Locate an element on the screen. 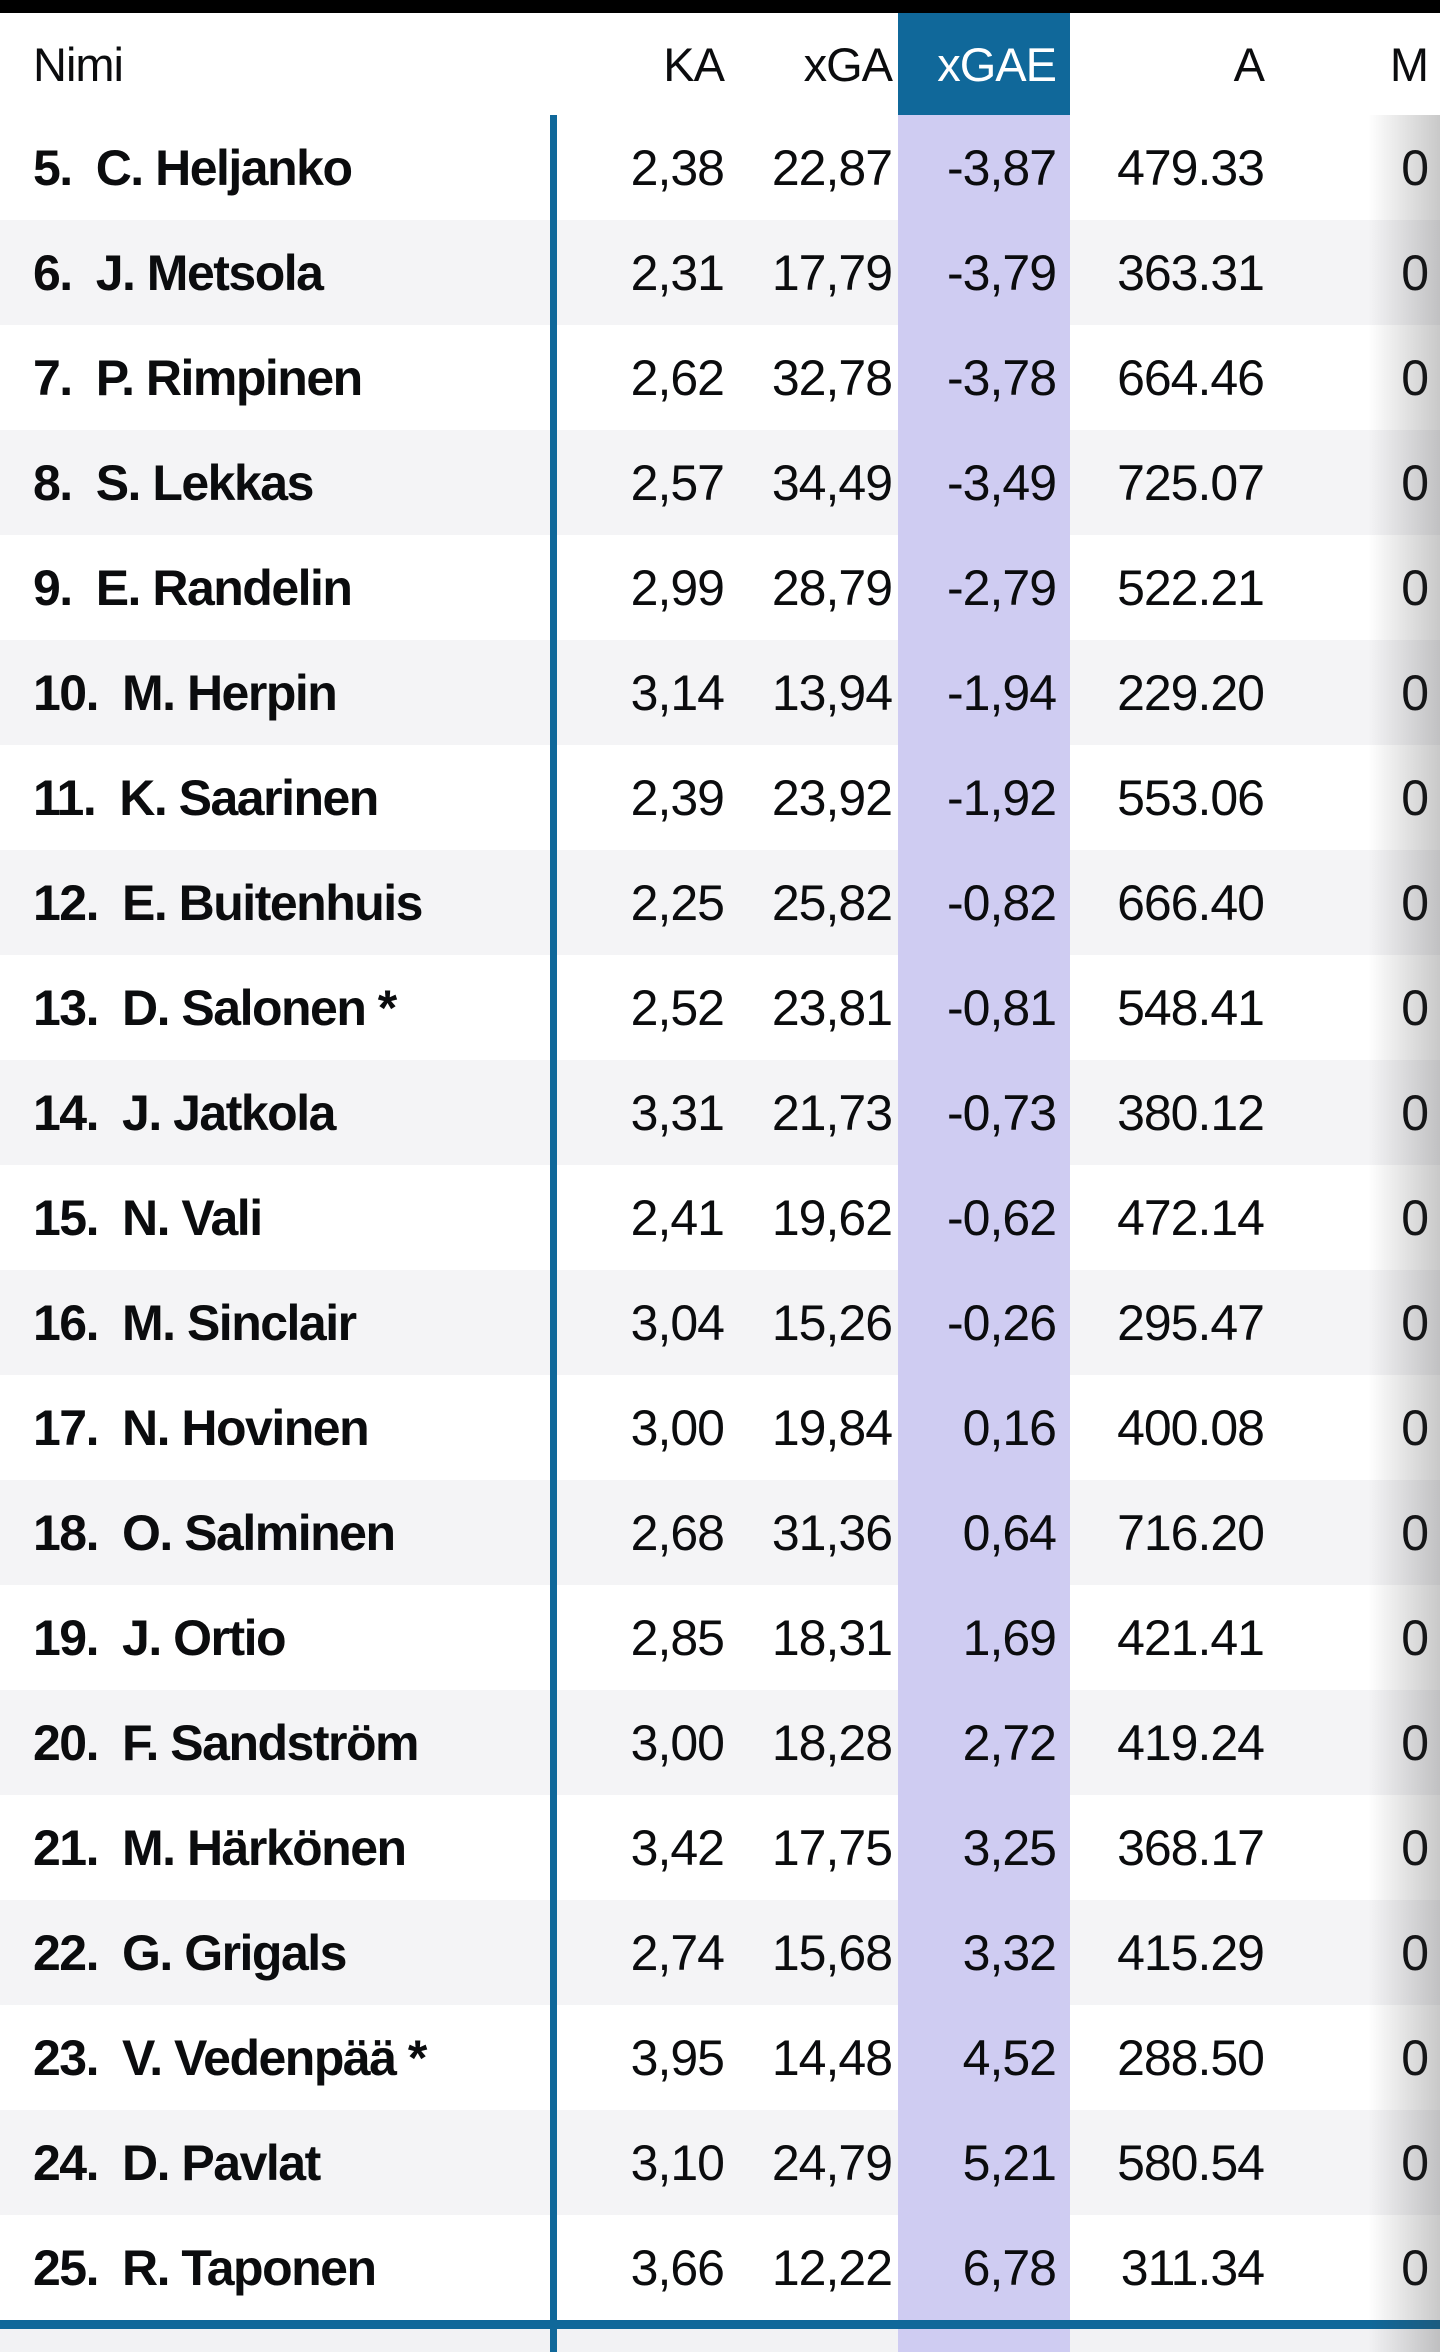 Image resolution: width=1440 pixels, height=2352 pixels. ka-value: 2,57 is located at coordinates (677, 482).